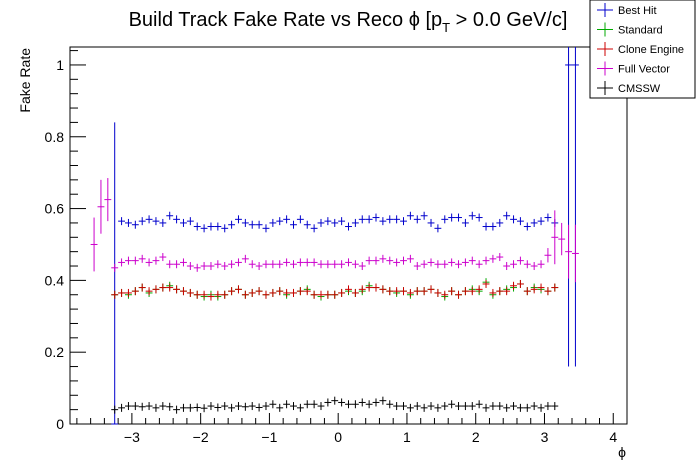  What do you see at coordinates (55, 280) in the screenshot?
I see `y-tick-label: 0.4` at bounding box center [55, 280].